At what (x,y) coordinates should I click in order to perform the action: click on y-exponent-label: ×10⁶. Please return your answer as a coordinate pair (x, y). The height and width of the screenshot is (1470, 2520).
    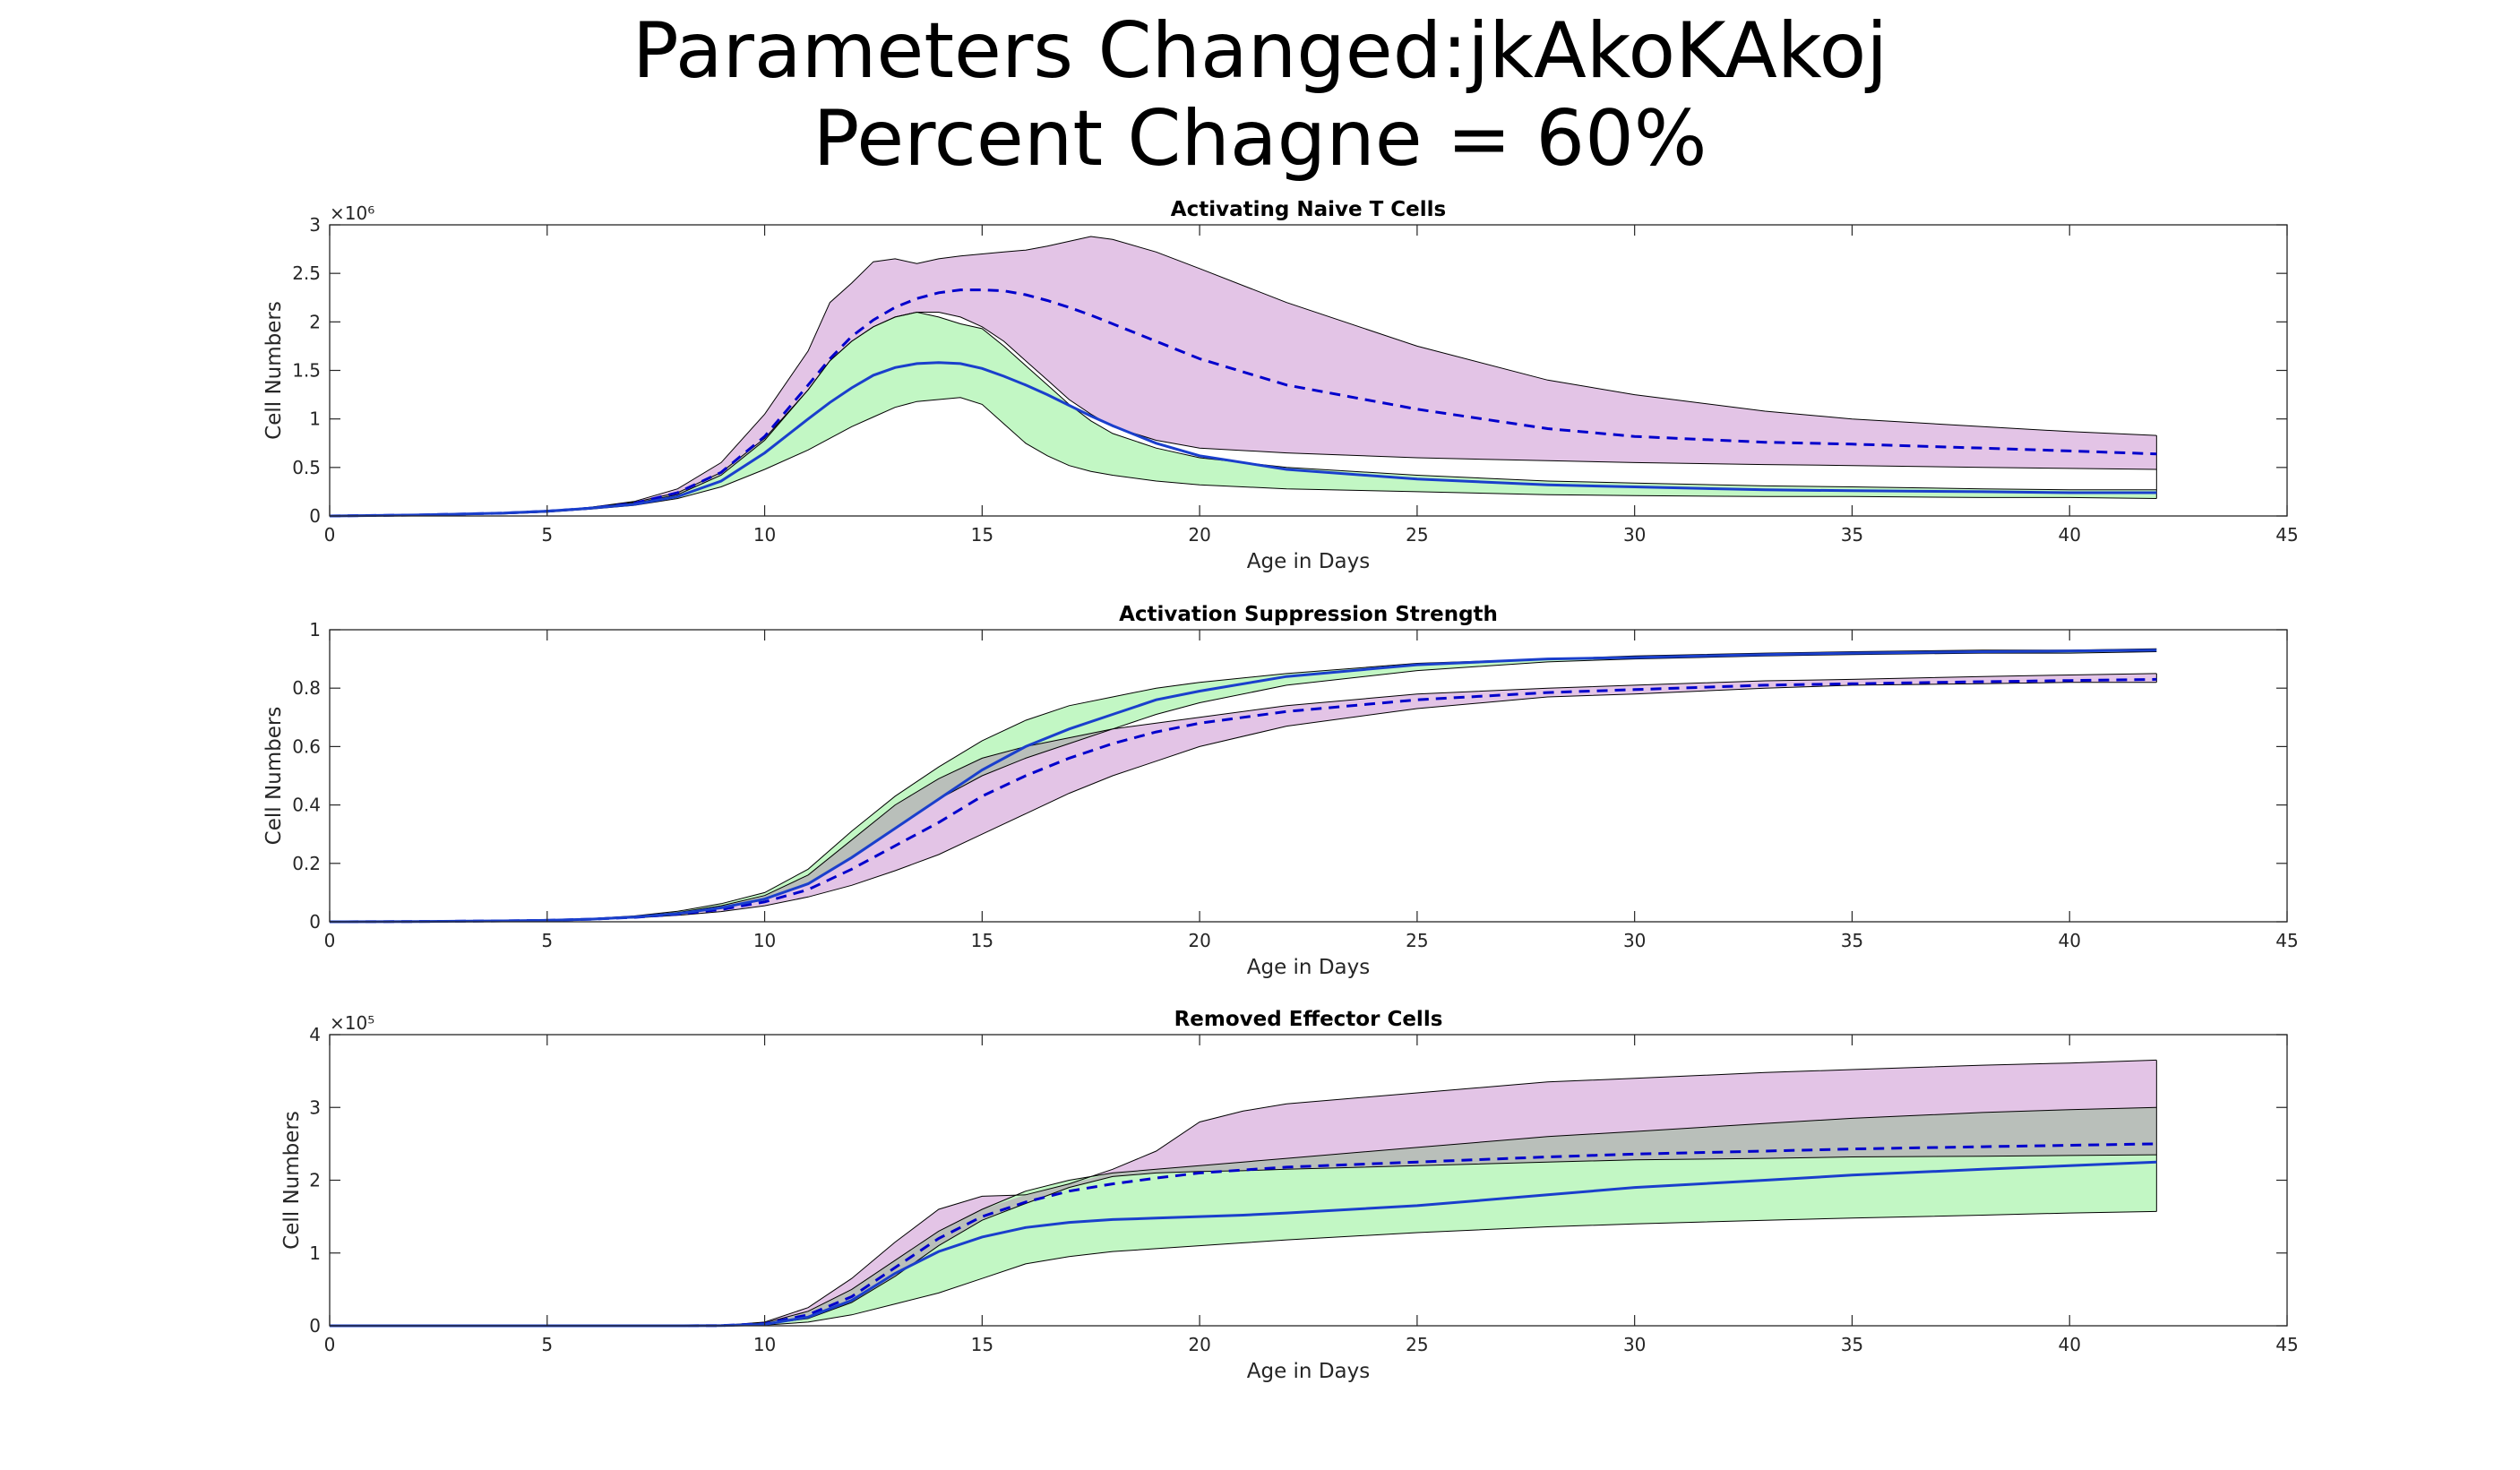
    Looking at the image, I should click on (352, 213).